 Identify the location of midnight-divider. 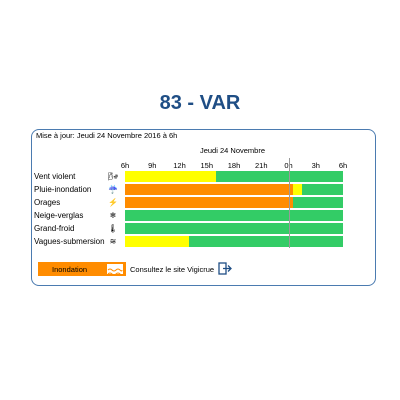
(289, 203).